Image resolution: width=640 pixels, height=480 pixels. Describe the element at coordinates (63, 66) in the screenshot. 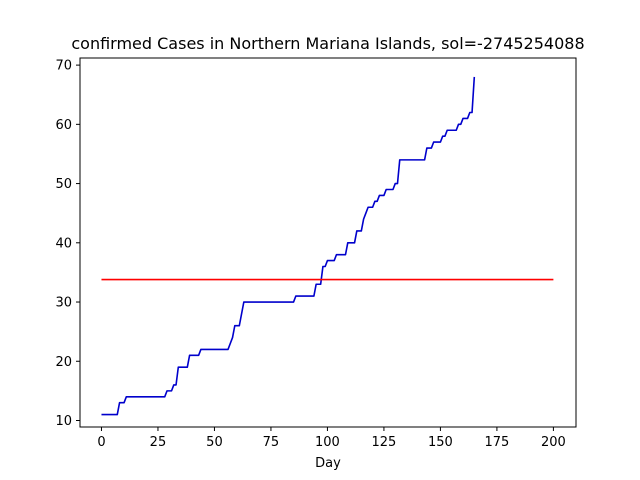

I see `y-tick-label: 70` at that location.